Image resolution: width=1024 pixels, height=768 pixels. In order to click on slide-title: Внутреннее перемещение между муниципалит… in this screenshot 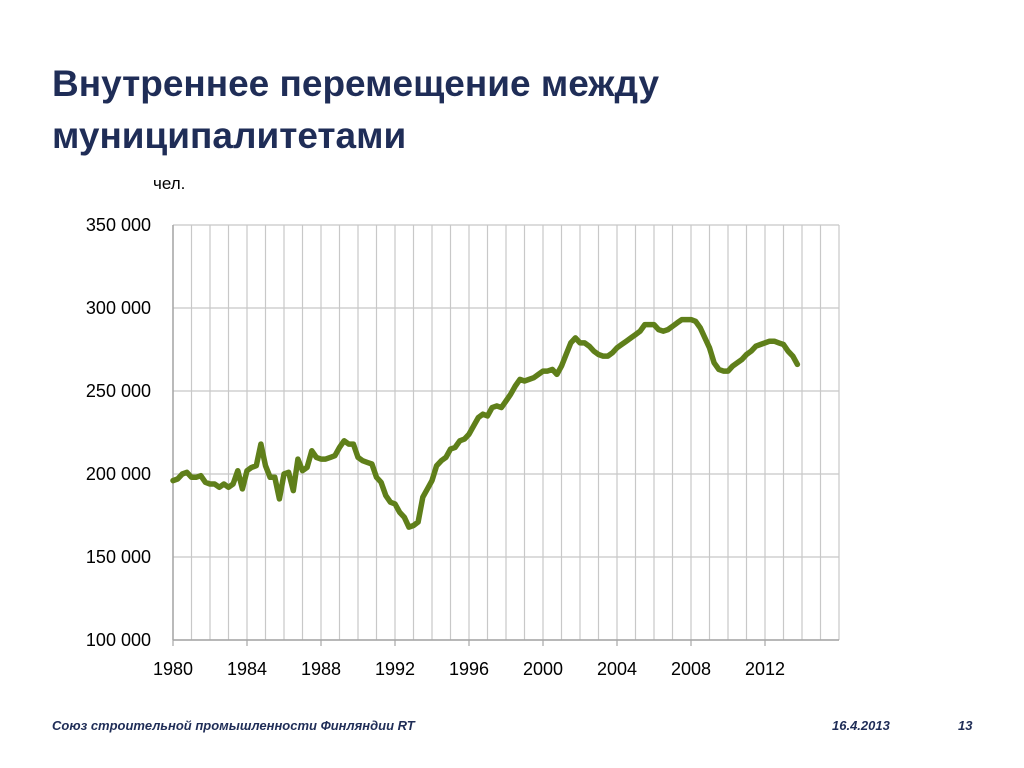, I will do `click(502, 110)`.